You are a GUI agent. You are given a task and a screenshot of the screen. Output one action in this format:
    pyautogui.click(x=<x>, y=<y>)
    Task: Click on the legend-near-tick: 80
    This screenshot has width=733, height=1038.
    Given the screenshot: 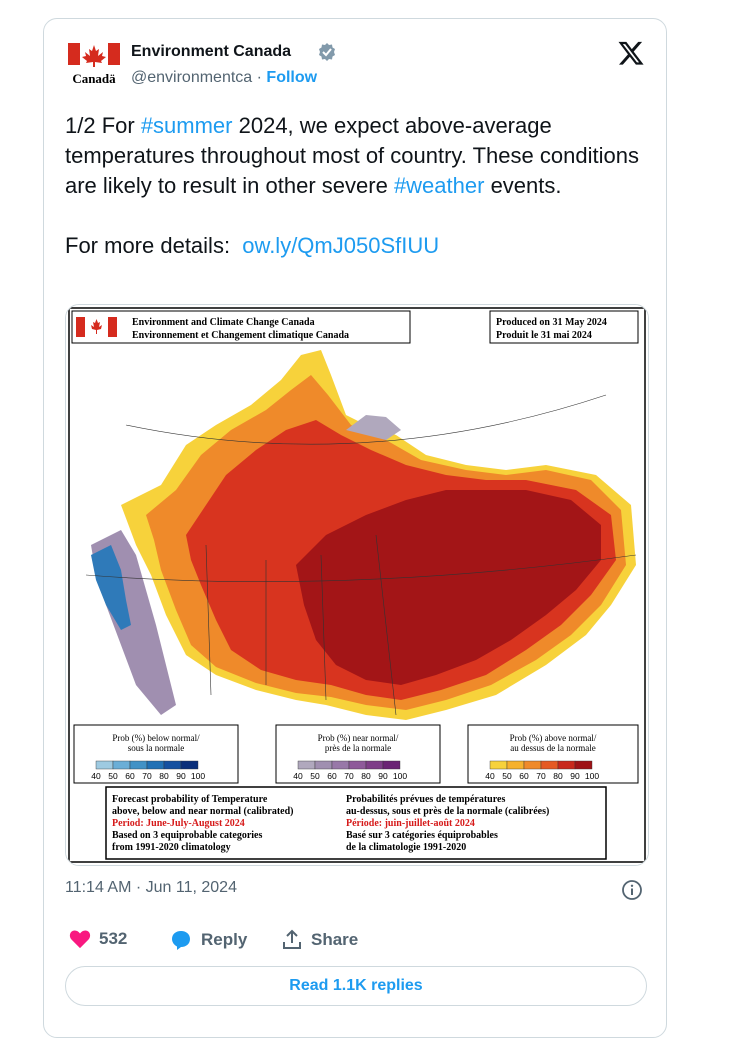 What is the action you would take?
    pyautogui.click(x=366, y=776)
    